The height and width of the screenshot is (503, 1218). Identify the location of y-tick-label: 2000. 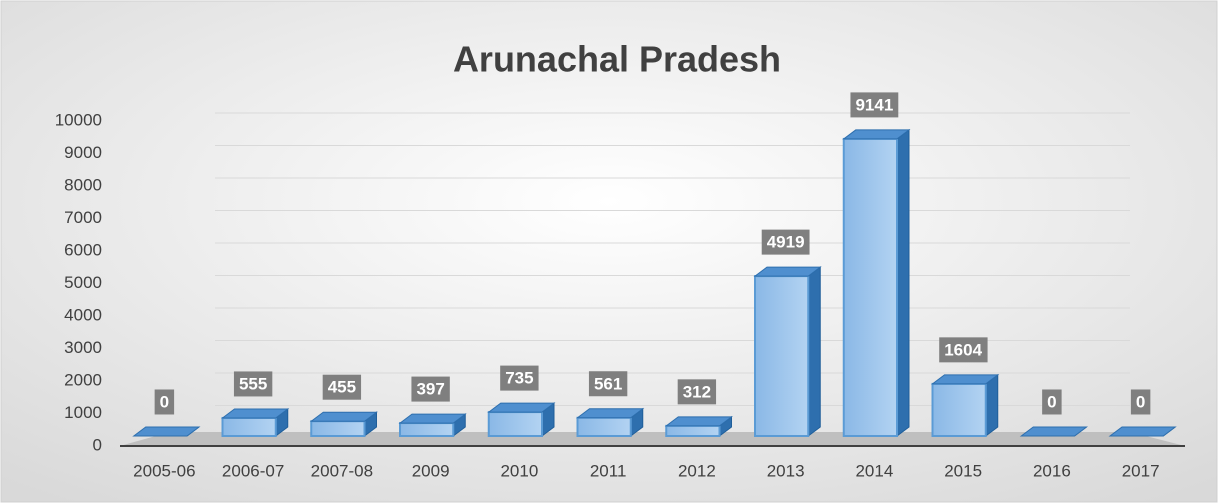
(83, 379).